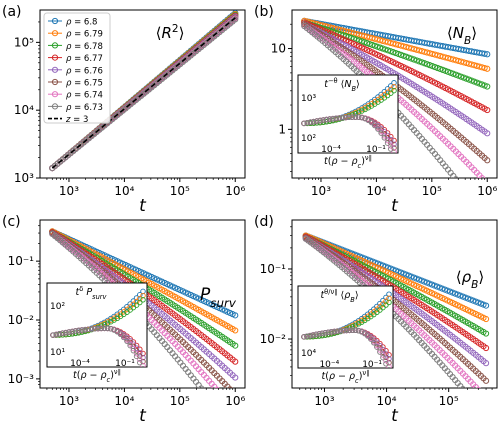 This screenshot has height=421, width=500. What do you see at coordinates (124, 191) in the screenshot?
I see `x-tick-label: 10⁴` at bounding box center [124, 191].